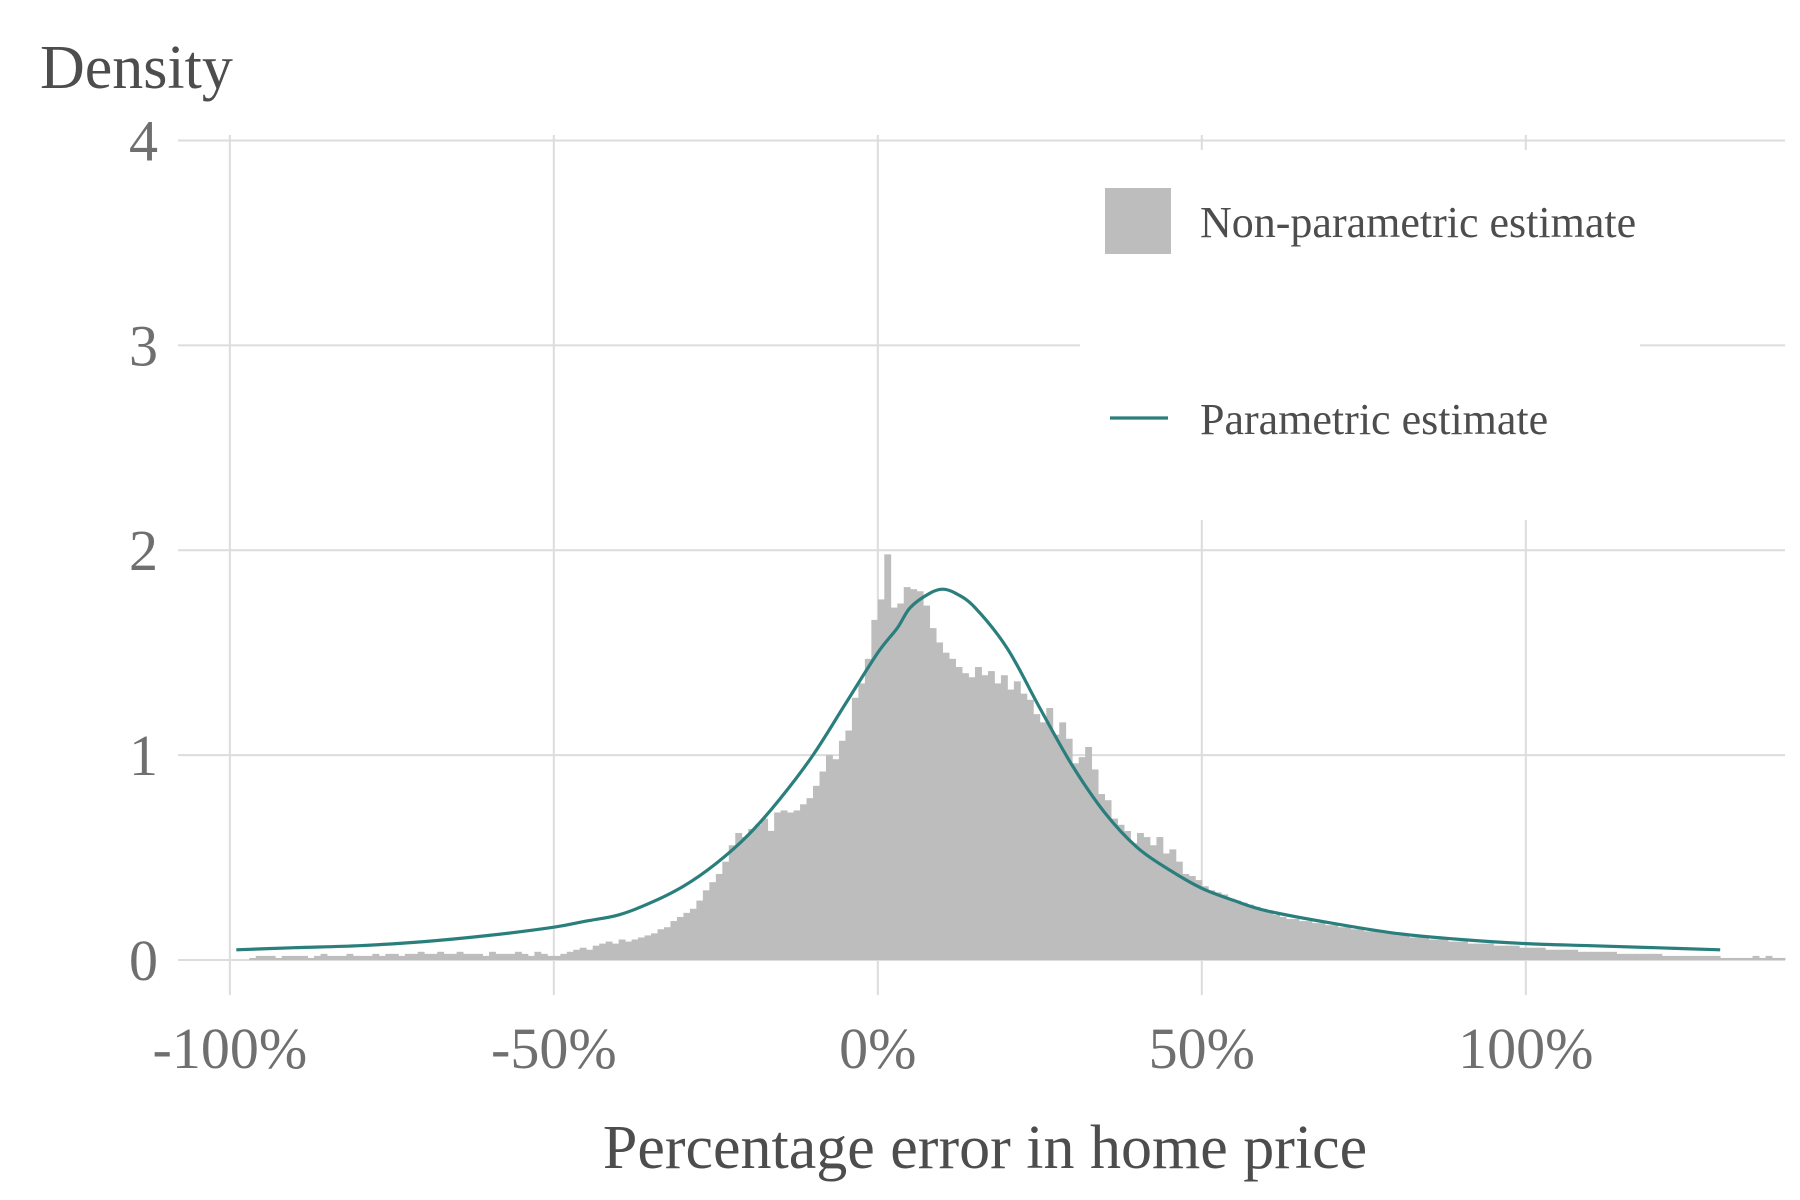  I want to click on x-tick-label: 50%, so click(1202, 1048).